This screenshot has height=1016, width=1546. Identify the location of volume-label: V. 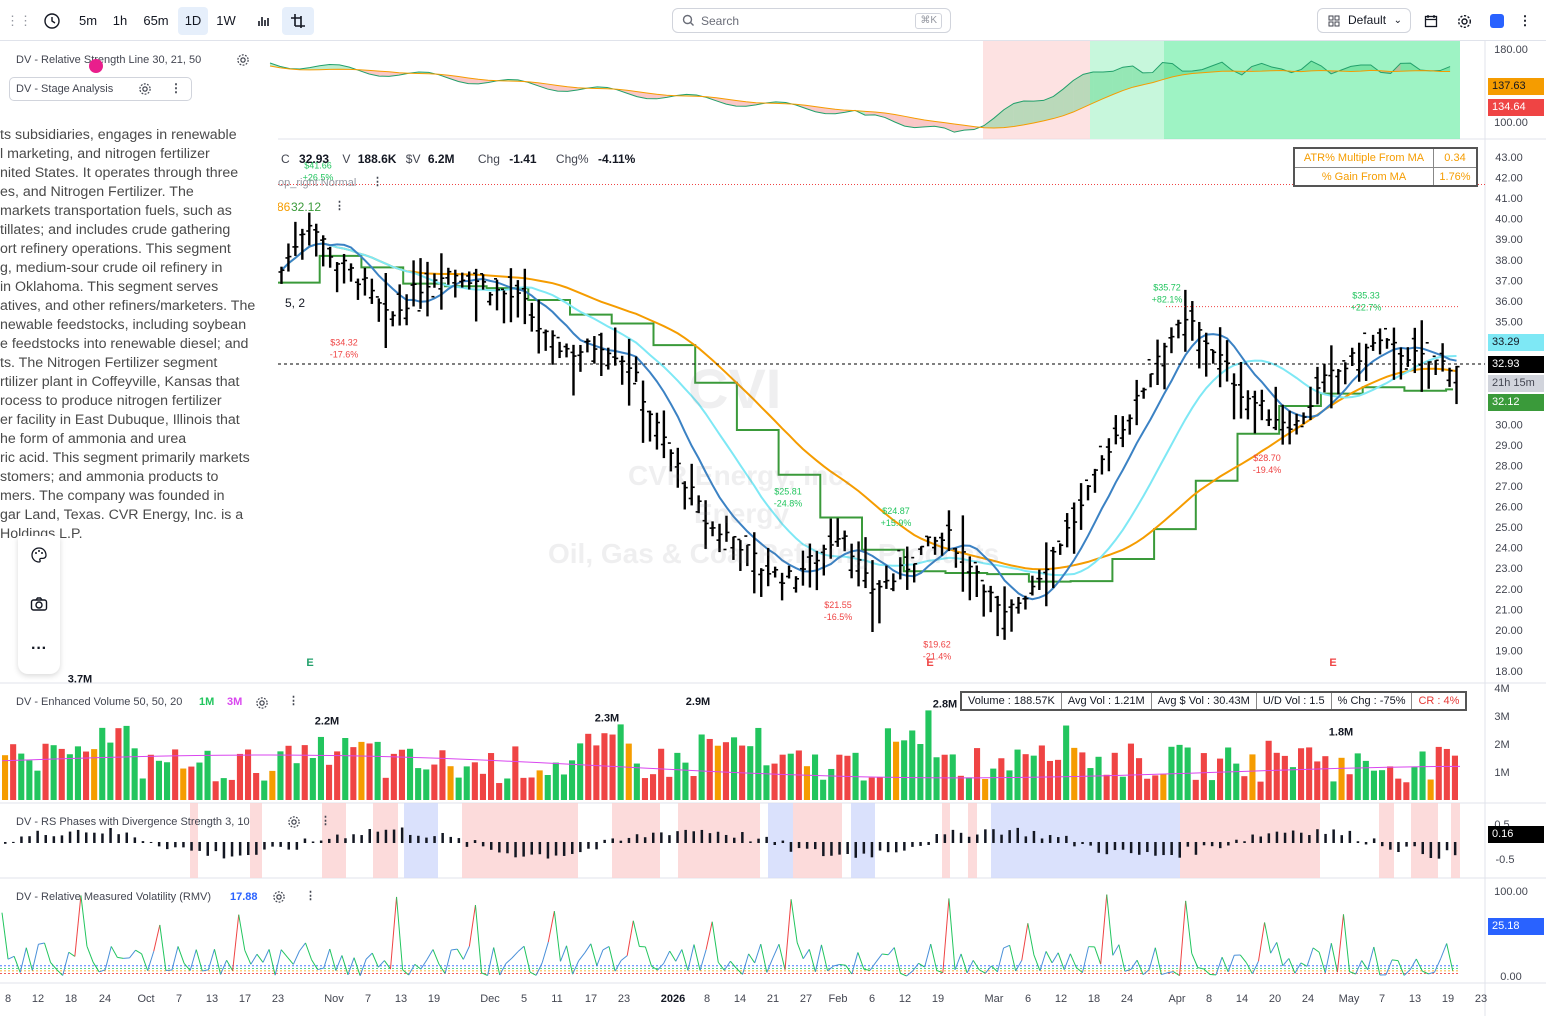
(346, 159).